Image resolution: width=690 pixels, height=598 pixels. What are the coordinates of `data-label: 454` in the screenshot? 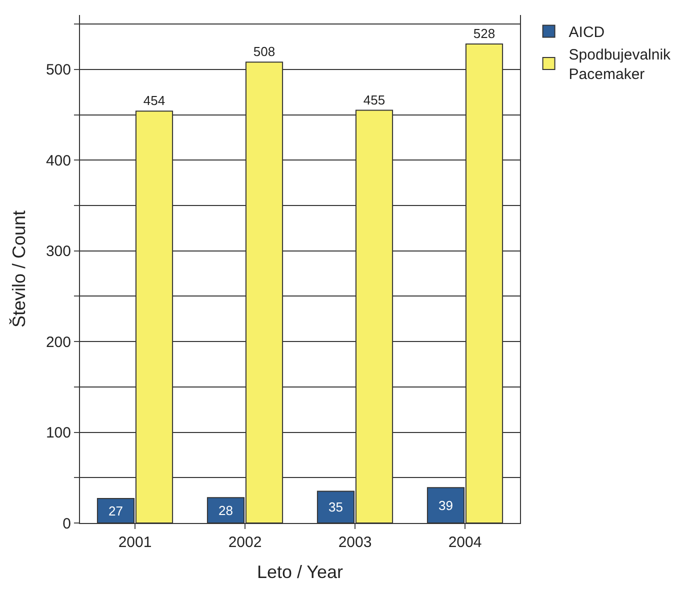 It's located at (154, 100).